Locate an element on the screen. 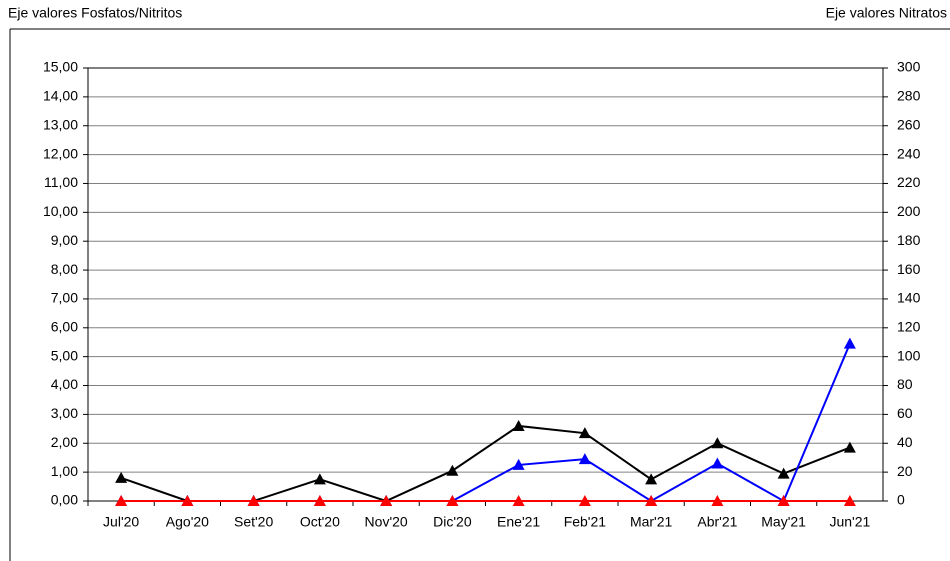  y2-tick-label: 160 is located at coordinates (909, 269).